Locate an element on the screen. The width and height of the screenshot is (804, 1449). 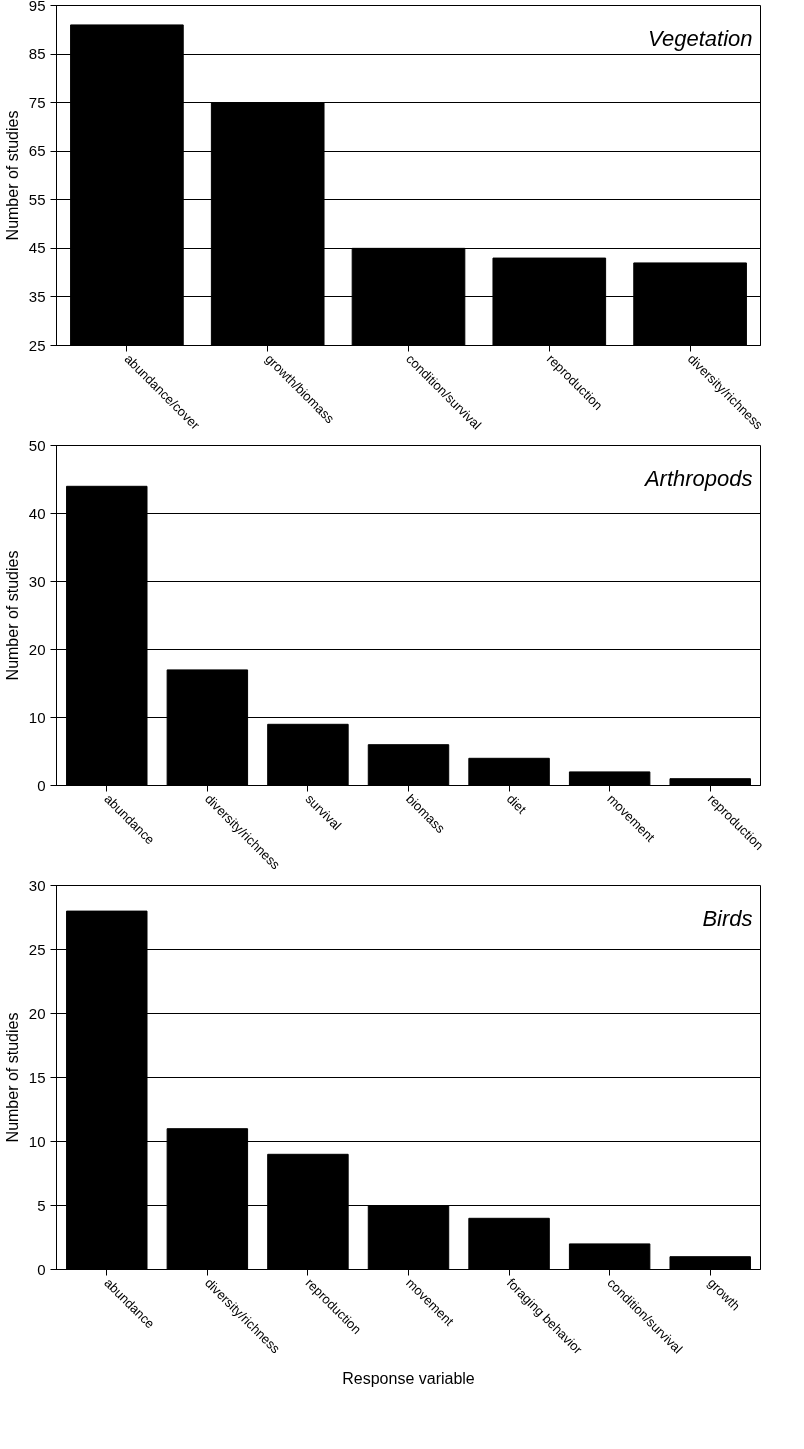
annotation: Birds is located at coordinates (727, 918).